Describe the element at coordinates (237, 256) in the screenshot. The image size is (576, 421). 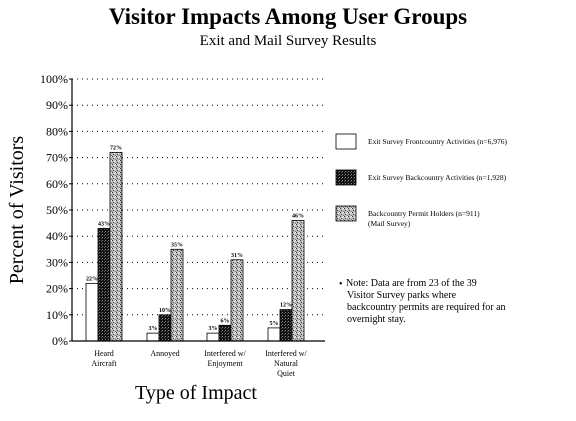
I see `data-label: 31%` at that location.